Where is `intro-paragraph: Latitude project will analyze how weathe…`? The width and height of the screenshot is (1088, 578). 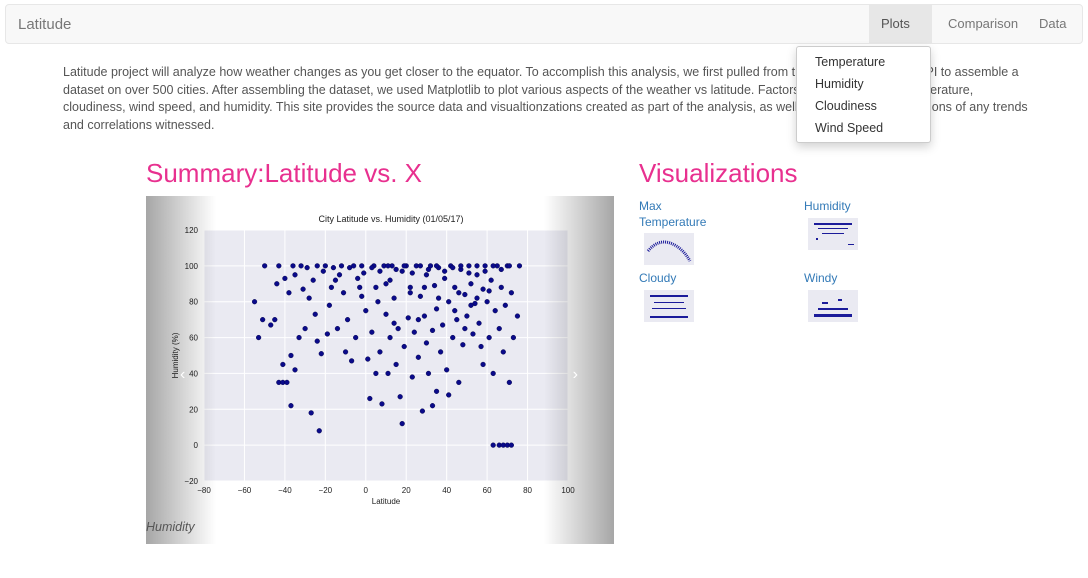 intro-paragraph: Latitude project will analyze how weathe… is located at coordinates (545, 98).